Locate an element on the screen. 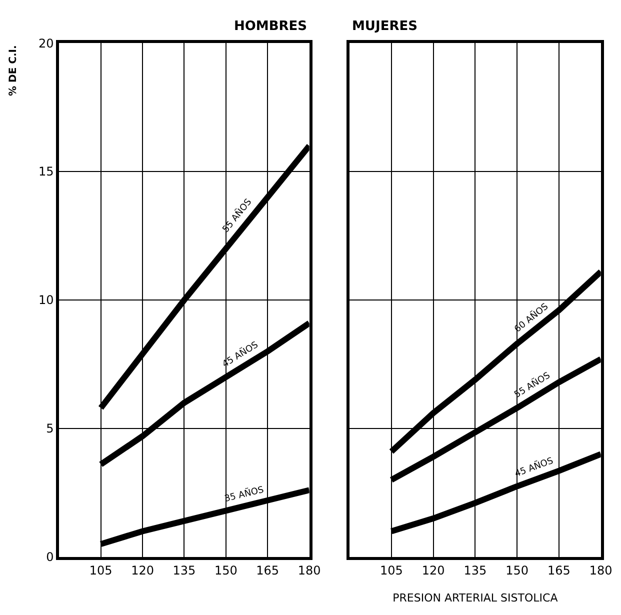  y-tick-label: 10 is located at coordinates (46, 300).